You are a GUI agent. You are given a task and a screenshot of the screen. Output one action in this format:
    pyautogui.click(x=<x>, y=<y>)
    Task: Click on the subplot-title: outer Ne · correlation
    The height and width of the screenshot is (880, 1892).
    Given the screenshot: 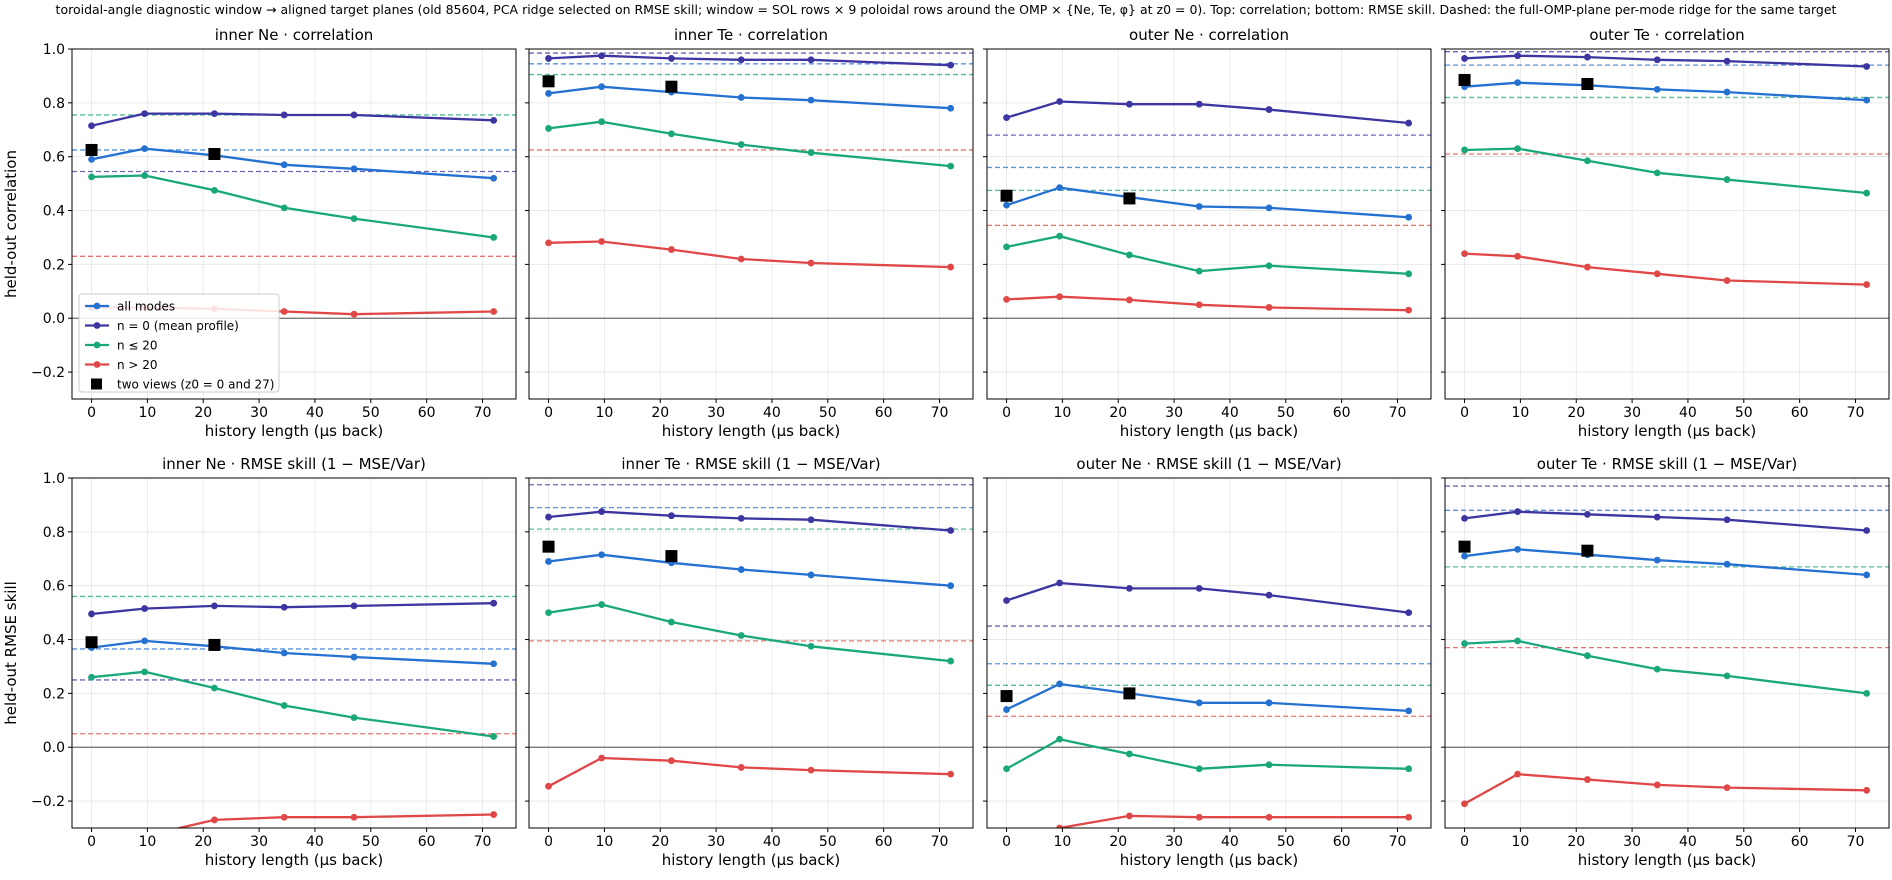 What is the action you would take?
    pyautogui.click(x=1209, y=35)
    